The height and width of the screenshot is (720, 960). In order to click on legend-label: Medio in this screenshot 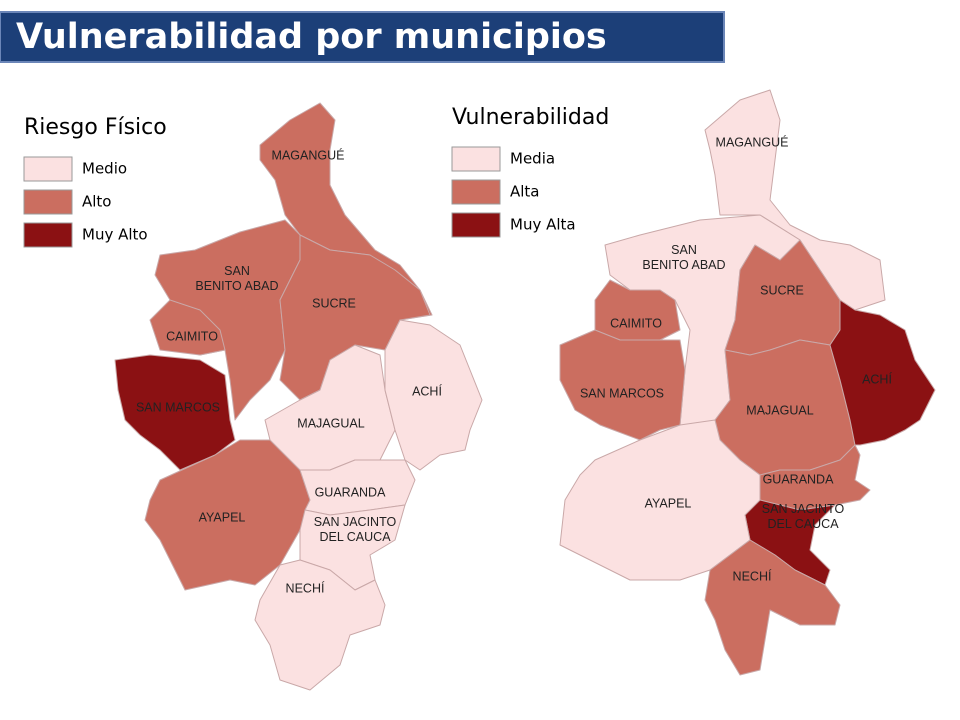, I will do `click(104, 169)`.